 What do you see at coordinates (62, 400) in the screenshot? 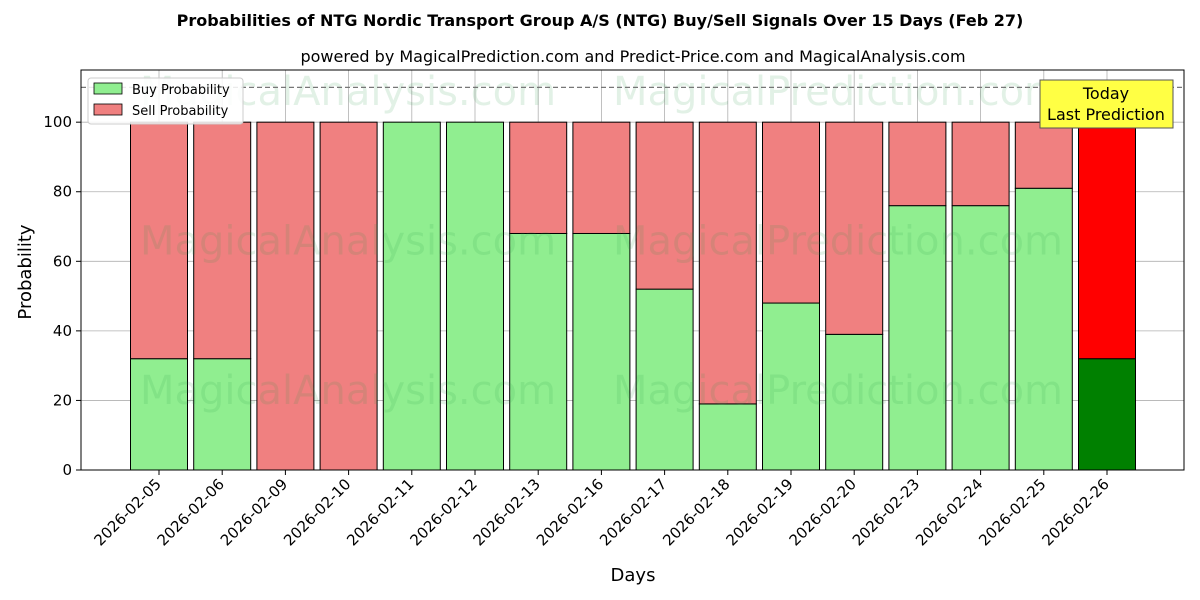
I see `y-tick-label: 20` at bounding box center [62, 400].